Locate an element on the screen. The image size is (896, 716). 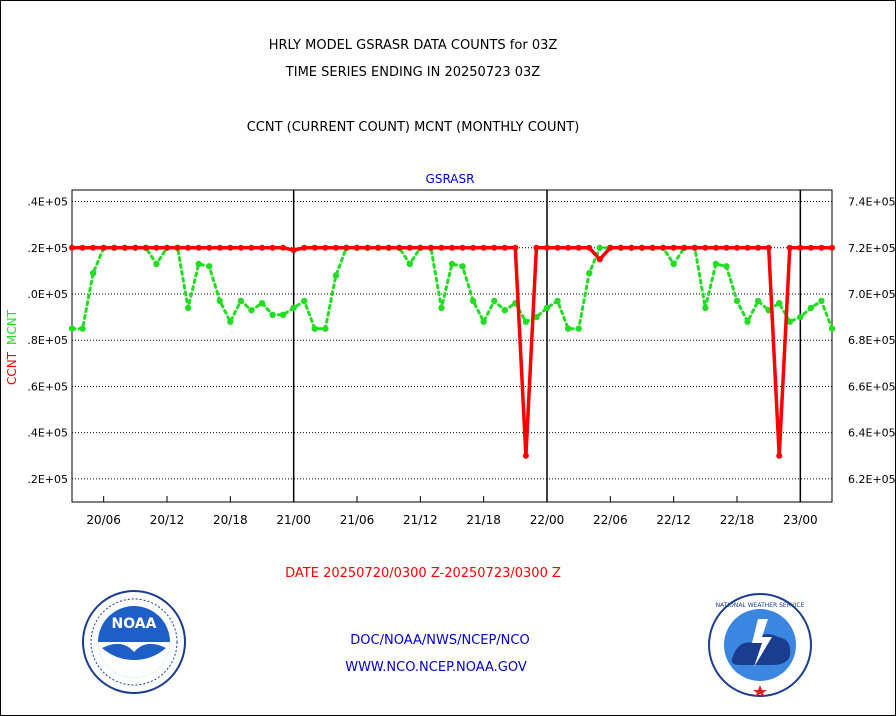
x-tick-label: 21/00 is located at coordinates (293, 520).